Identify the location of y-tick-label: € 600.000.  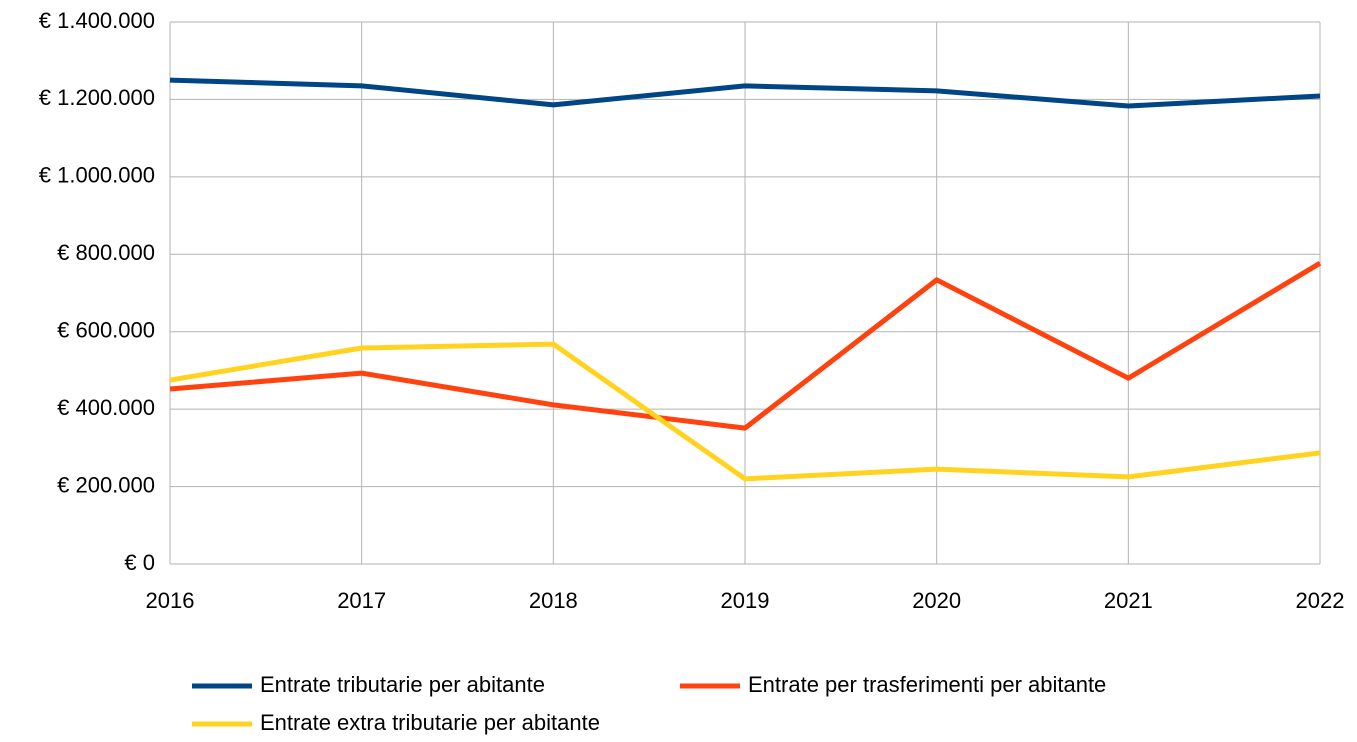
(106, 330).